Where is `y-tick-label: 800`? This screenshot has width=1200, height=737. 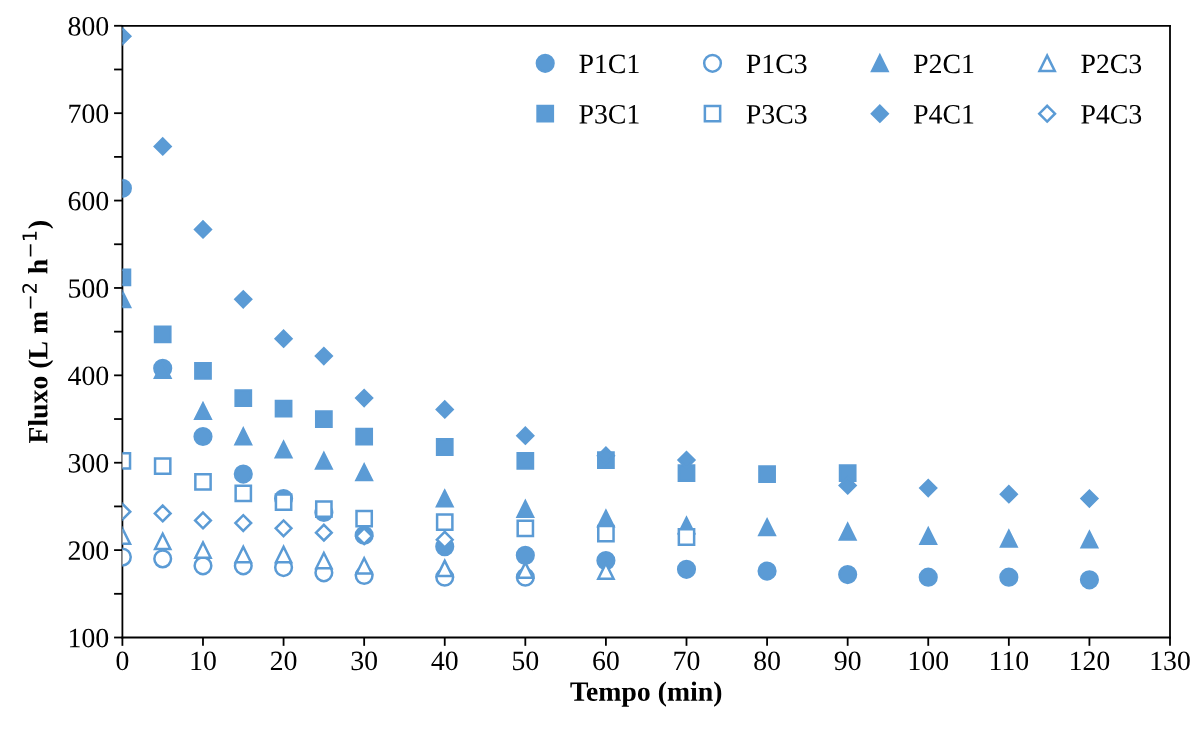
y-tick-label: 800 is located at coordinates (88, 26).